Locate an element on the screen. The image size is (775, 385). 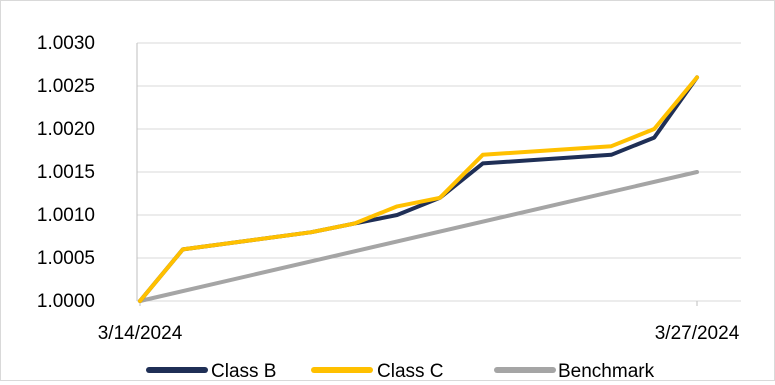
x-tick-label: 3/27/2024 is located at coordinates (697, 333).